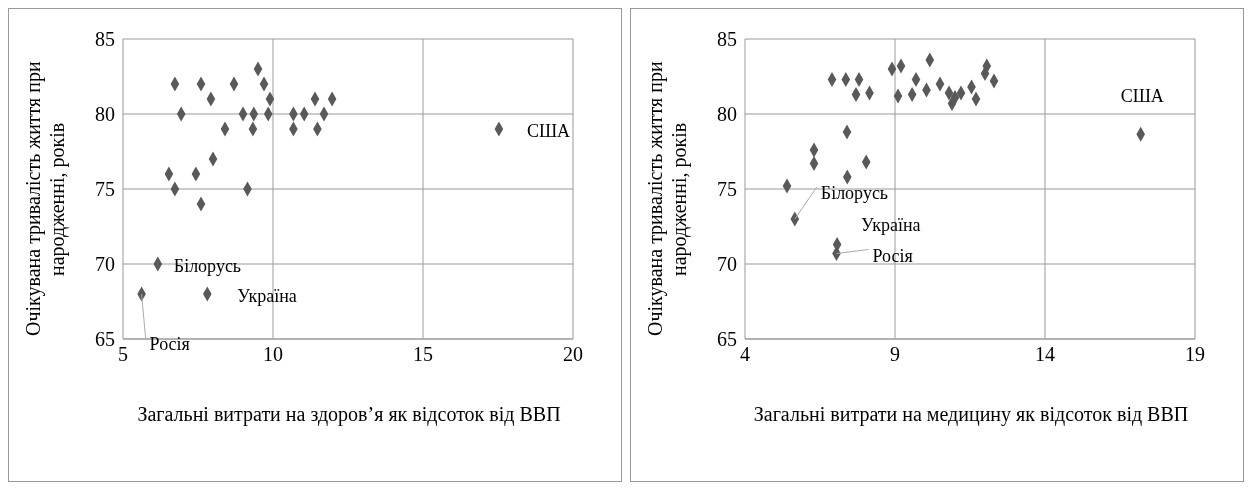  Describe the element at coordinates (123, 354) in the screenshot. I see `x-tick-label: 5` at that location.